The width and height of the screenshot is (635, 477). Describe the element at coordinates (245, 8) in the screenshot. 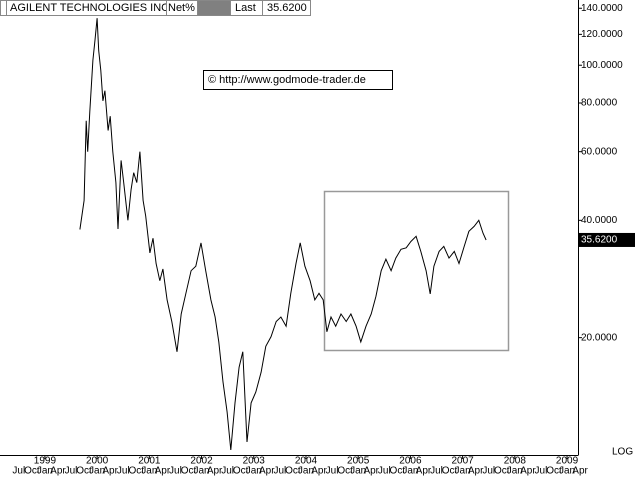

I see `header-last-label: Last` at that location.